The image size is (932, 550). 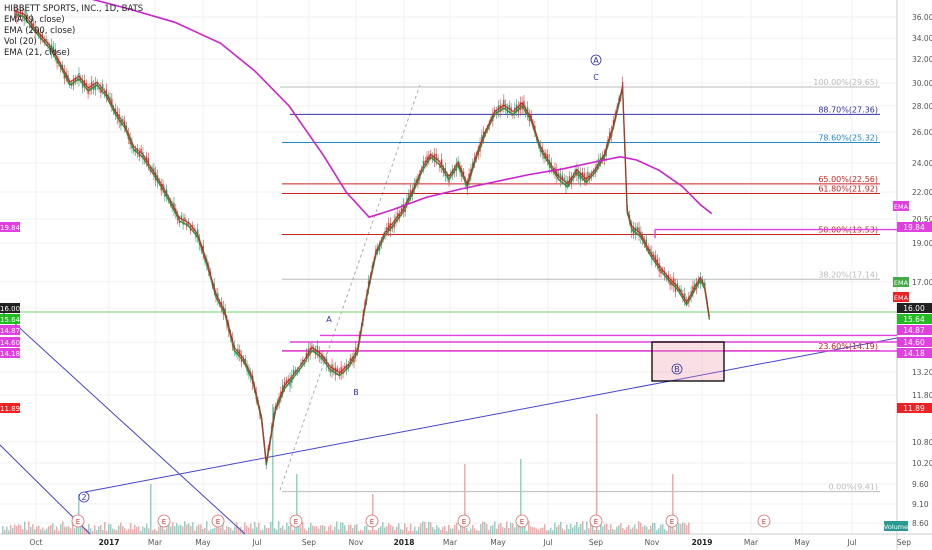 What do you see at coordinates (464, 522) in the screenshot?
I see `earnings-marker-label: E` at bounding box center [464, 522].